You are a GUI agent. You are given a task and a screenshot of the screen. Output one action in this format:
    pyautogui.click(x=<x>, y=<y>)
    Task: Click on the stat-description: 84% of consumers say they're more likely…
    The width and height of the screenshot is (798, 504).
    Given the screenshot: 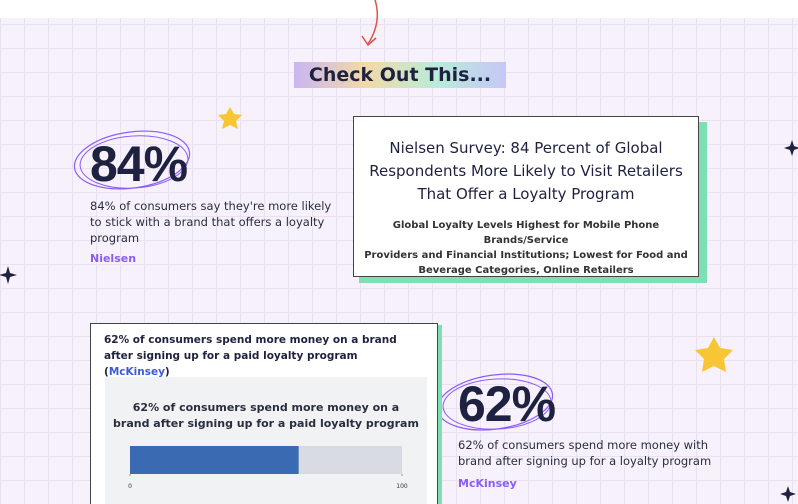 What is the action you would take?
    pyautogui.click(x=211, y=222)
    